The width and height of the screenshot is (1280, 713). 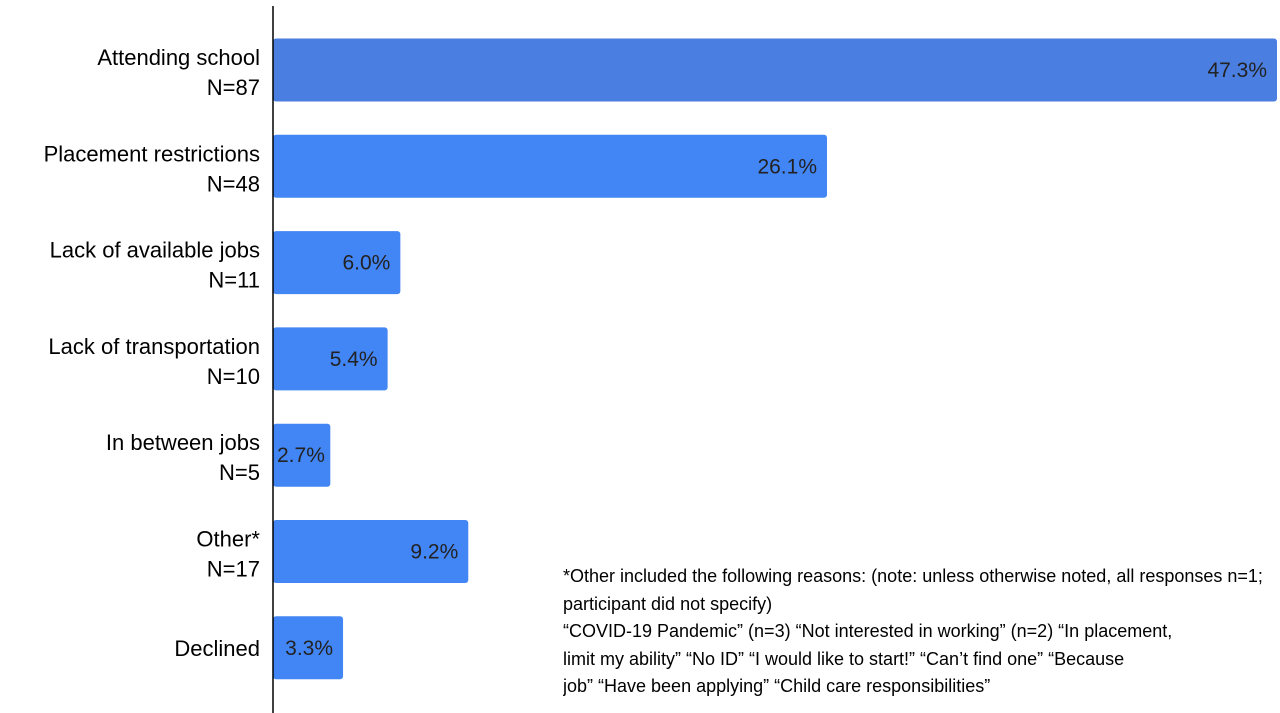 What do you see at coordinates (668, 603) in the screenshot?
I see `footnote-line: participant did not specify)` at bounding box center [668, 603].